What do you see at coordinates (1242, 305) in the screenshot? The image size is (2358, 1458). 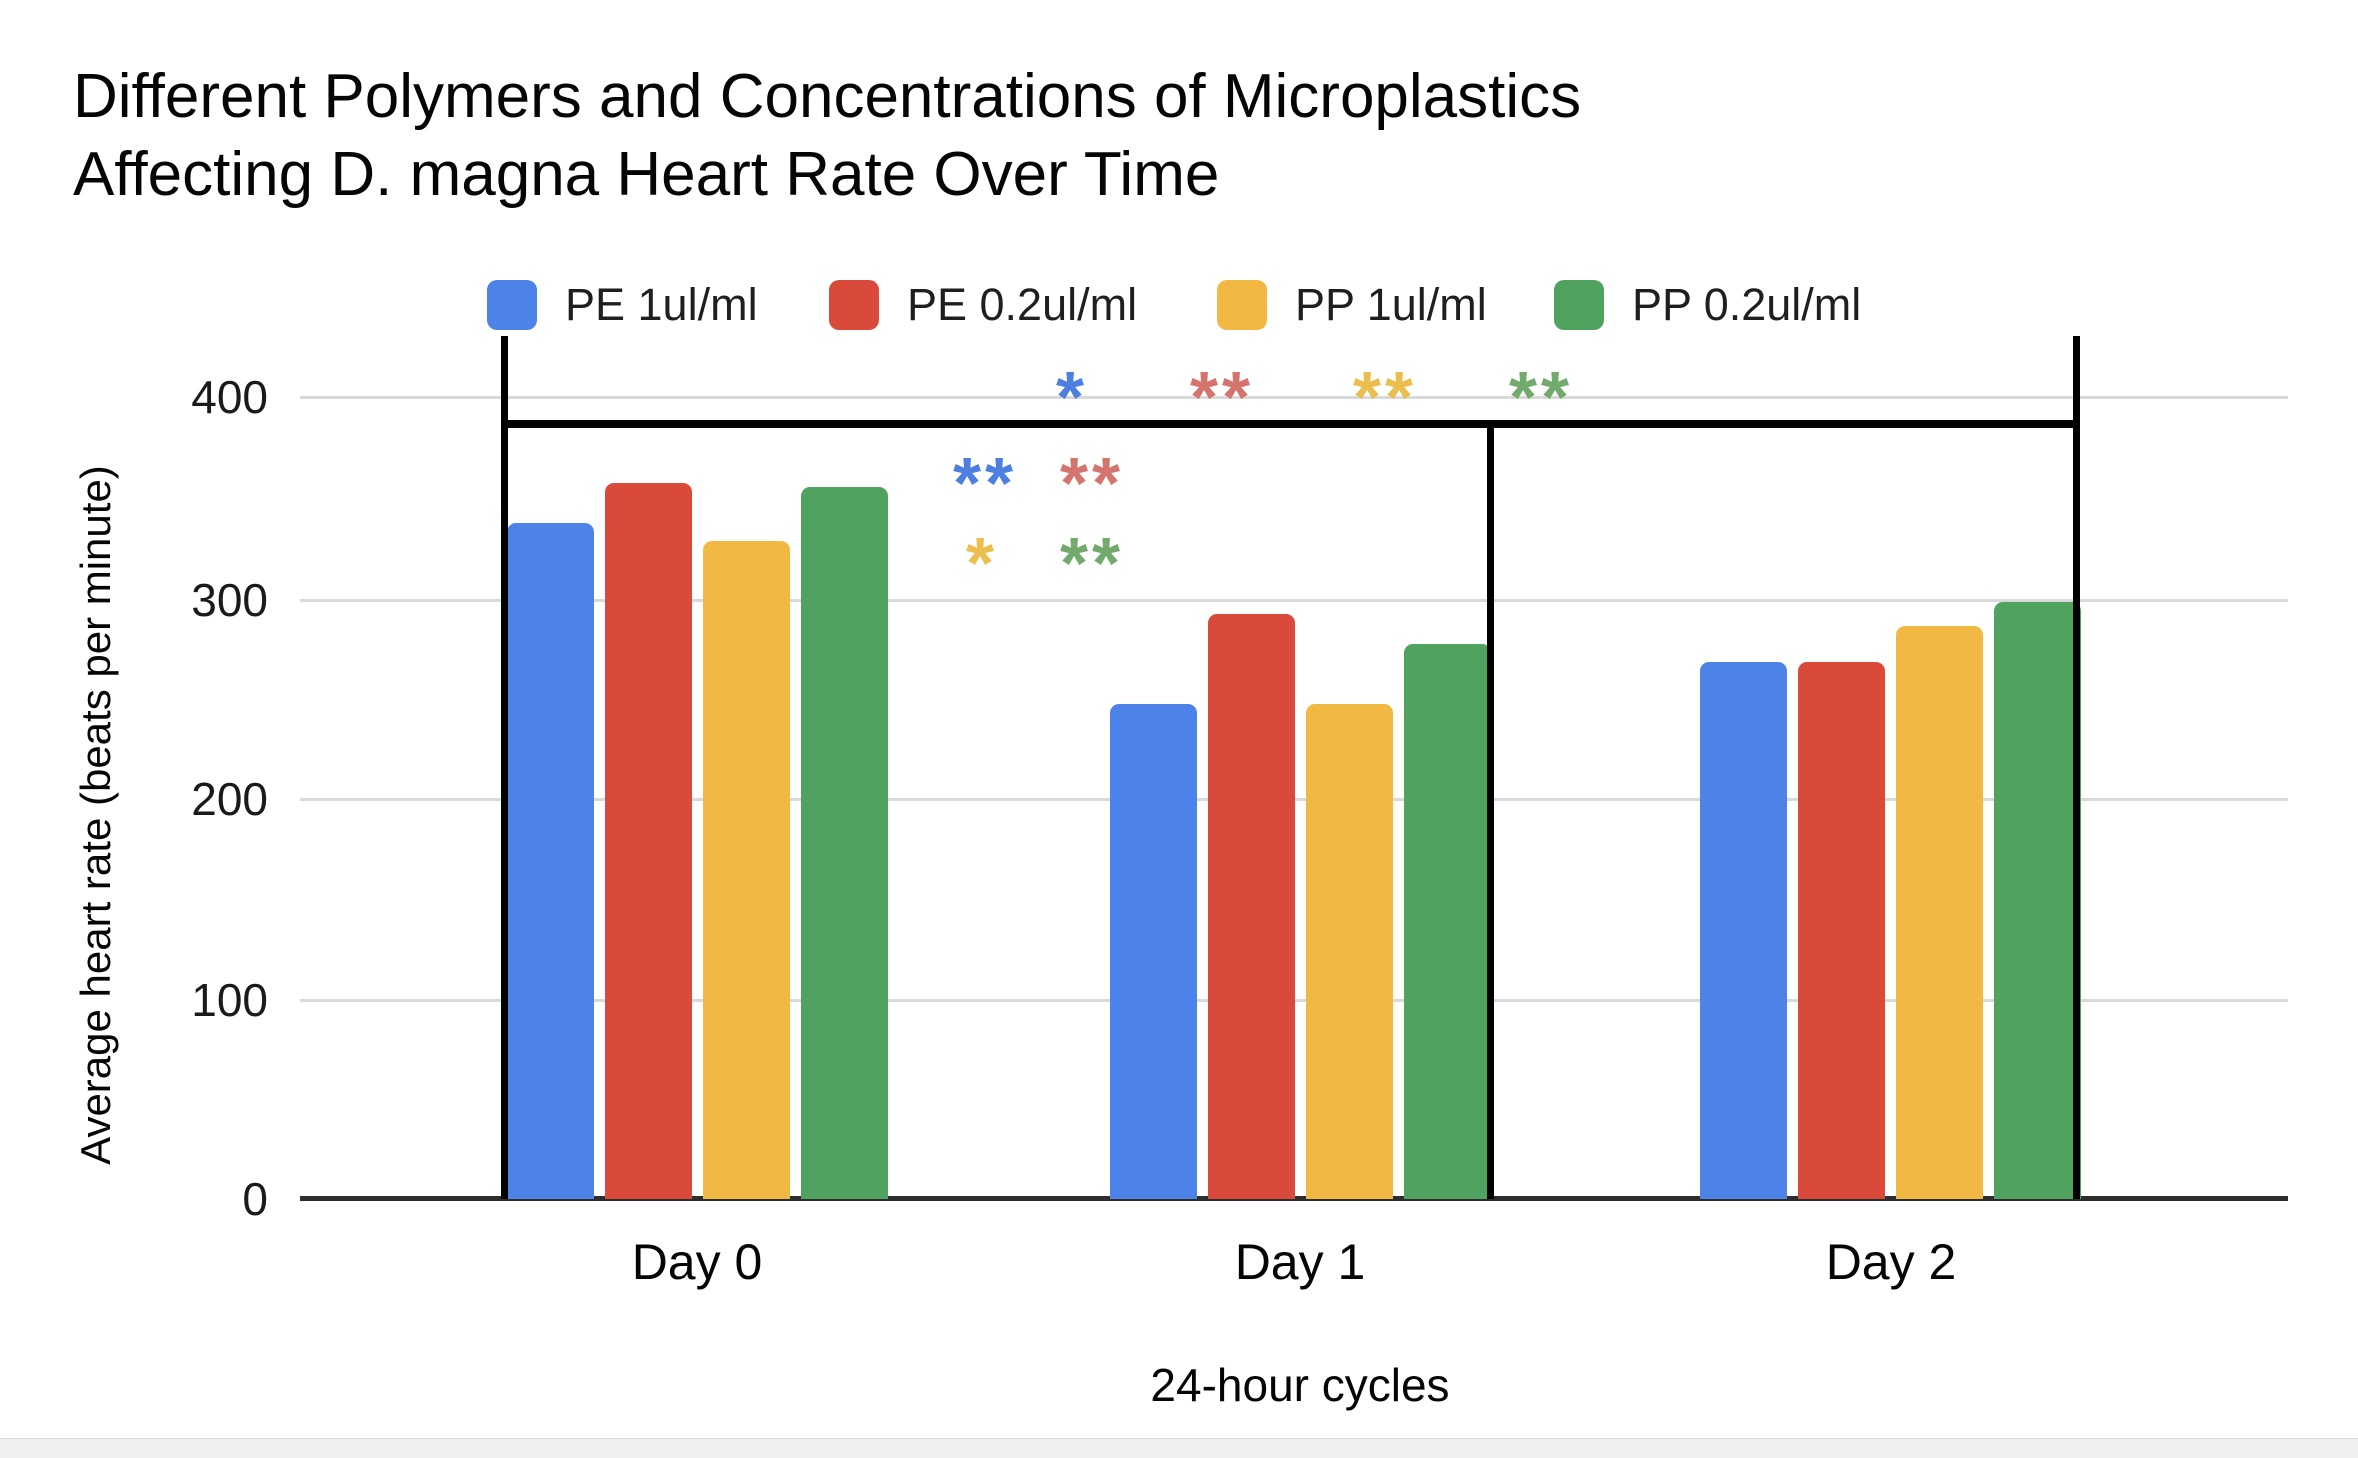 I see `legend-swatch-pp-1ul` at bounding box center [1242, 305].